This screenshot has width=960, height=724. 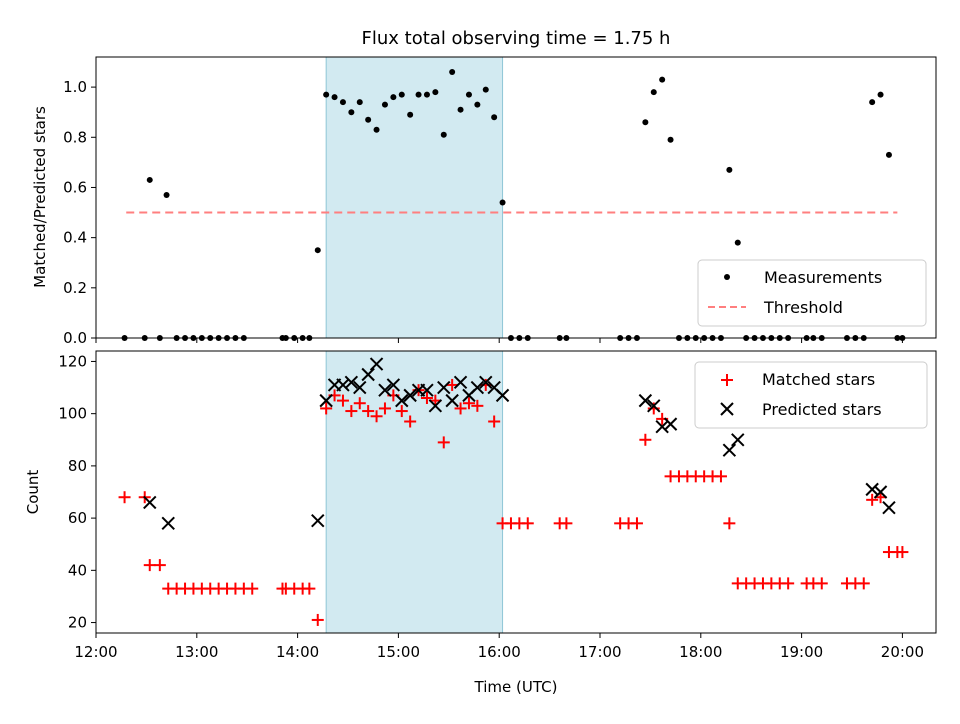 I want to click on x-tick-label: 18:00, so click(x=700, y=652).